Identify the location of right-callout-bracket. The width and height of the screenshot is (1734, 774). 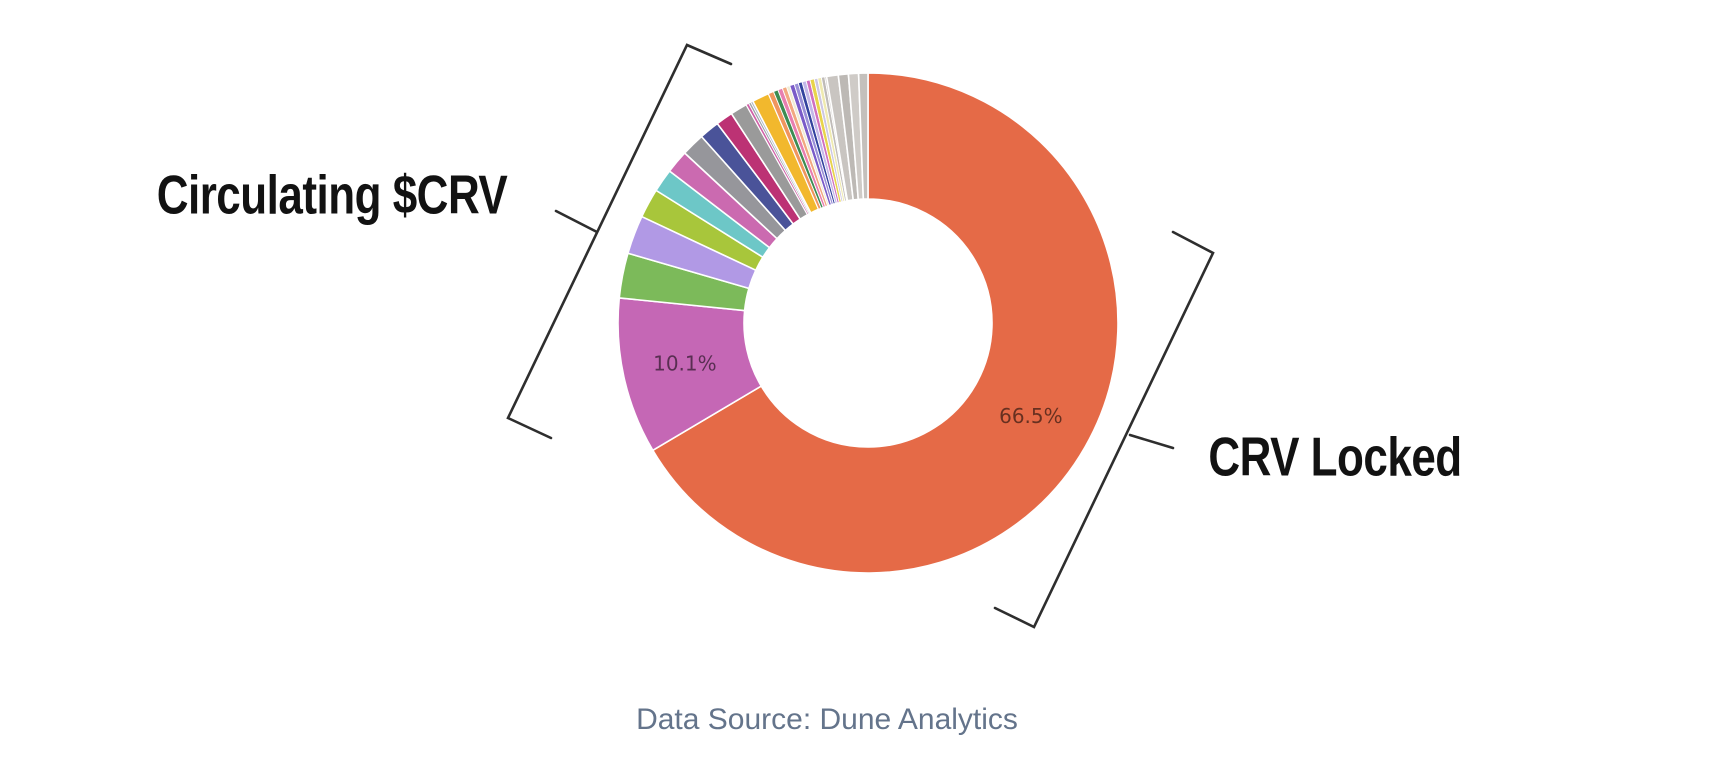
(1104, 429).